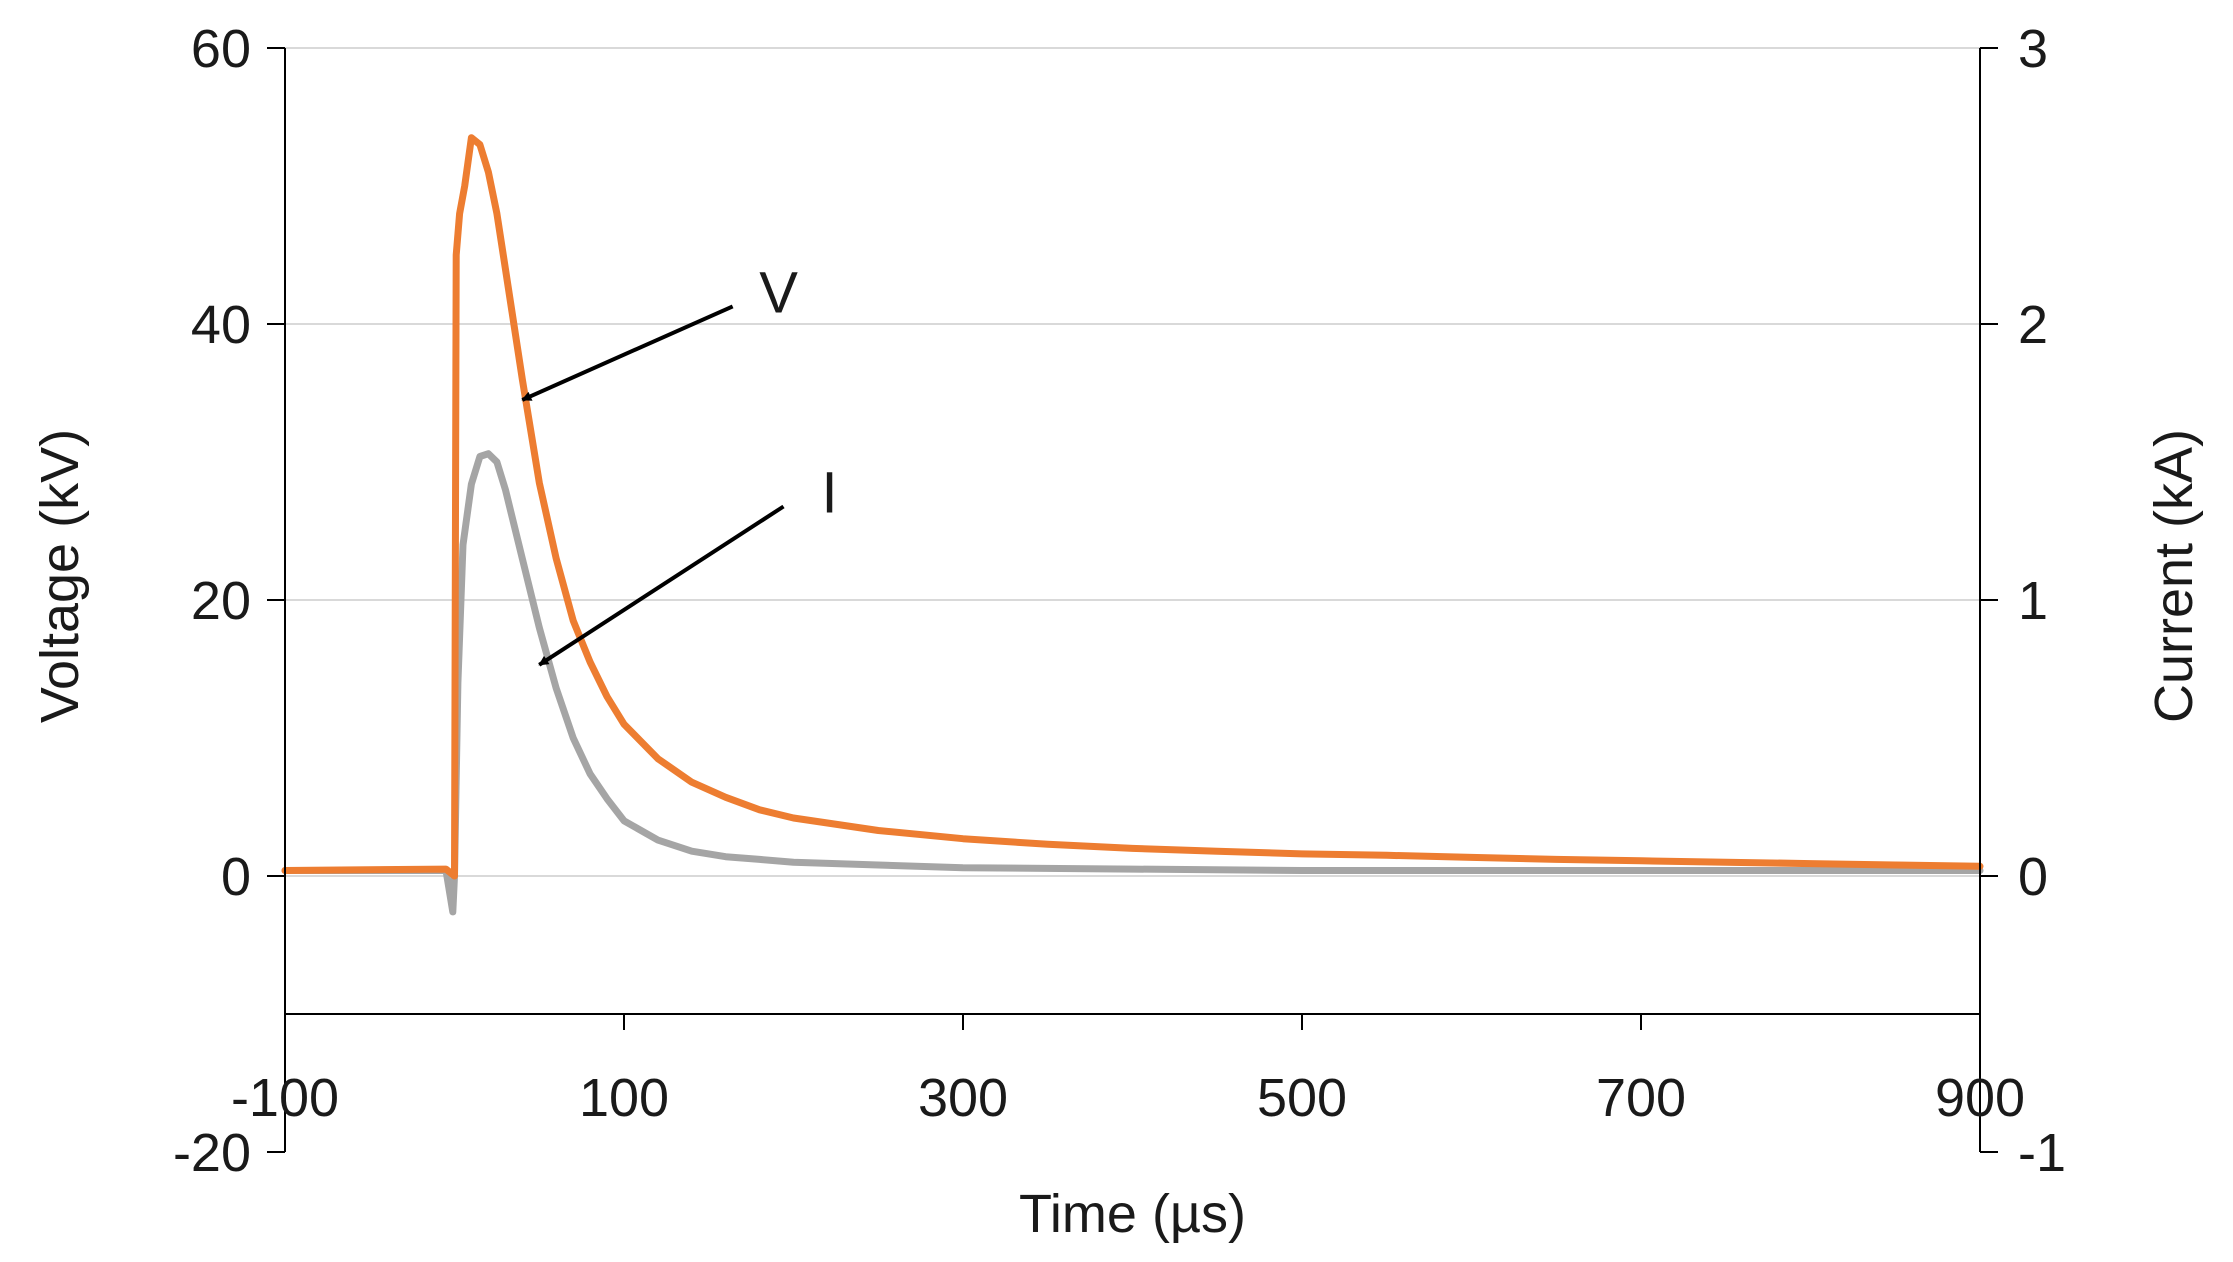  I want to click on y-axis-title: Voltage (kV), so click(60, 576).